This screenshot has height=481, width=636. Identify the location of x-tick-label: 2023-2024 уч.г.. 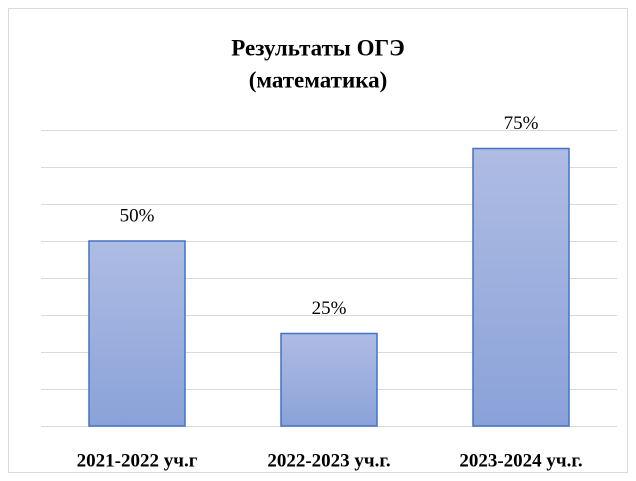
(520, 460).